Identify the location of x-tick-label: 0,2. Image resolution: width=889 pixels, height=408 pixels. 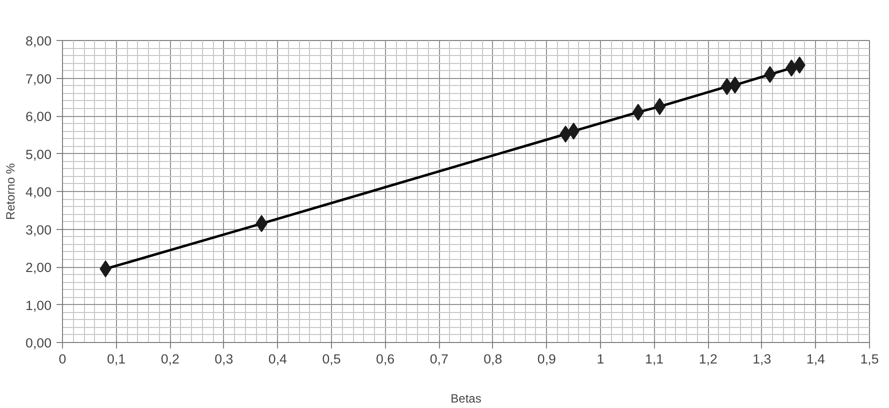
(170, 359).